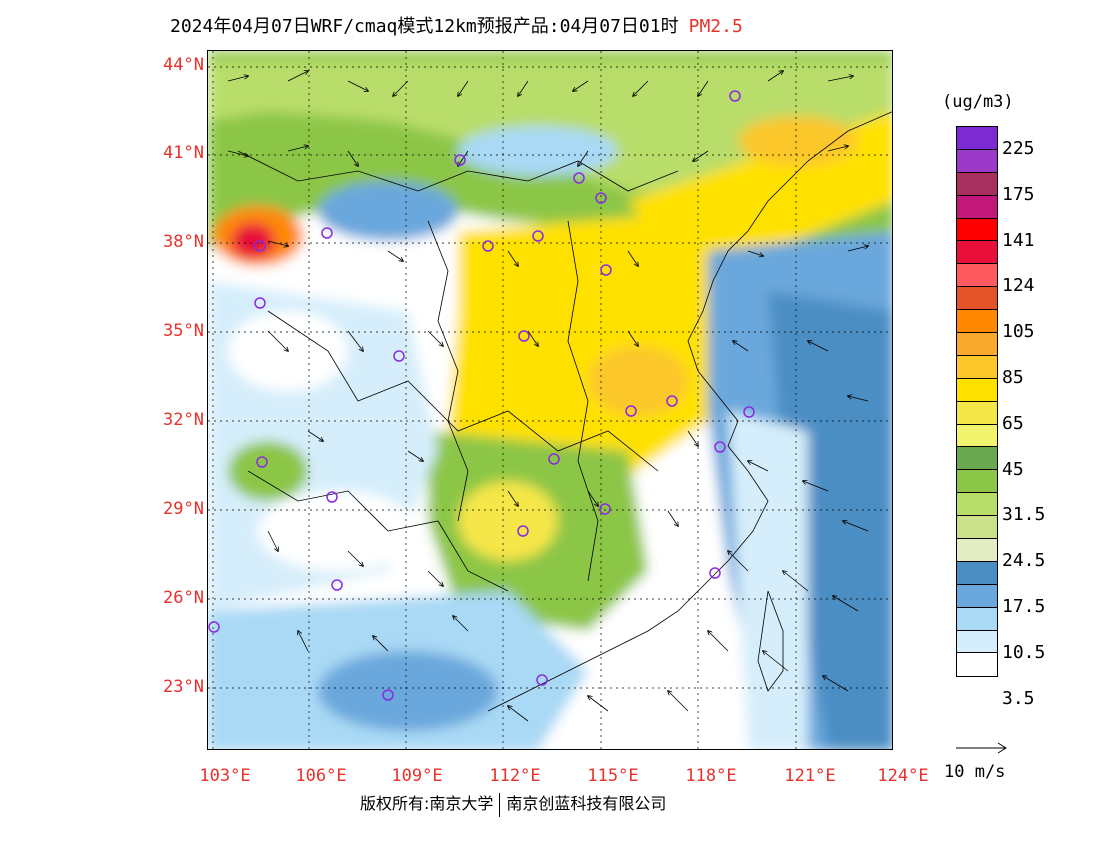 The height and width of the screenshot is (850, 1100). Describe the element at coordinates (321, 776) in the screenshot. I see `lon-label-106: 106°E` at that location.